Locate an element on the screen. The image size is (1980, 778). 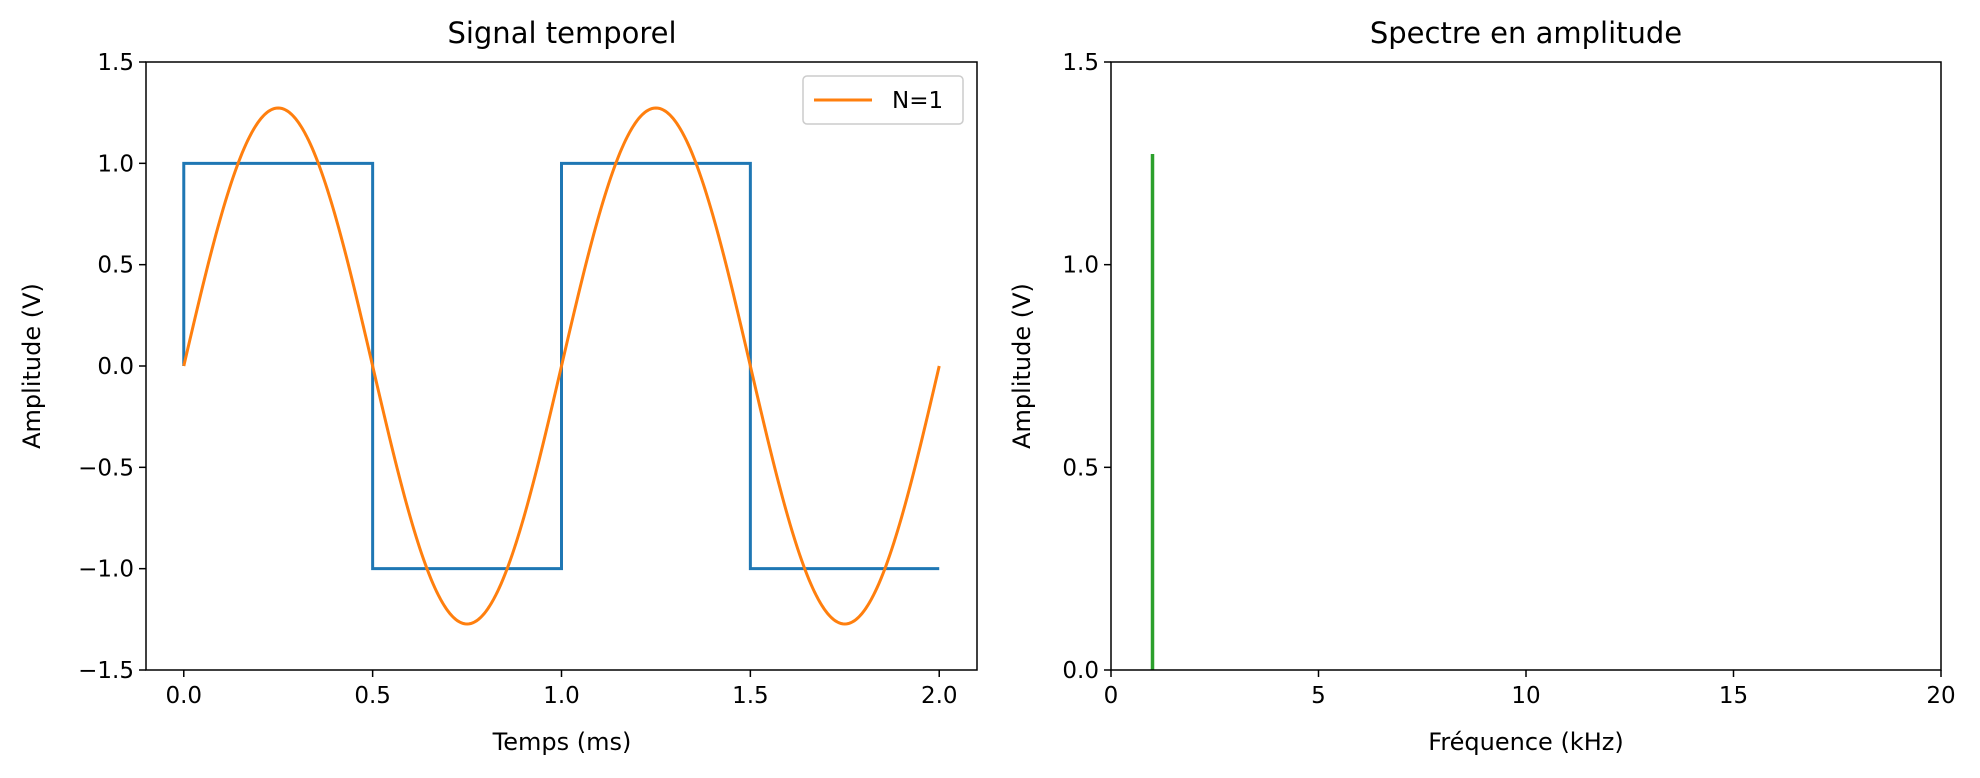
x-tick-label: 20 is located at coordinates (1940, 696).